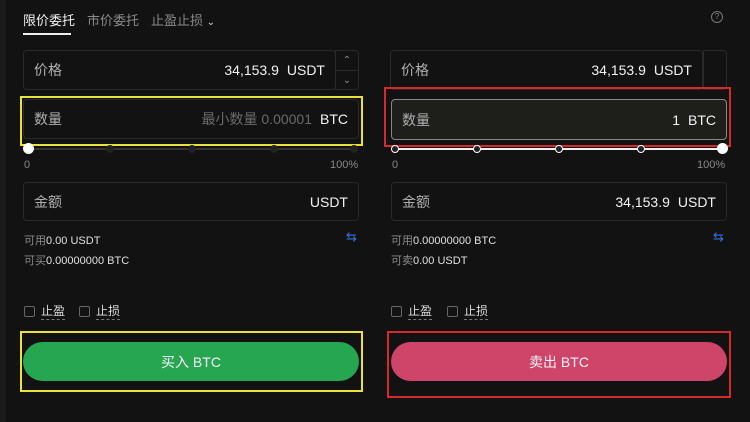 This screenshot has height=422, width=750. I want to click on sell-price-value: 34,153.9, so click(618, 70).